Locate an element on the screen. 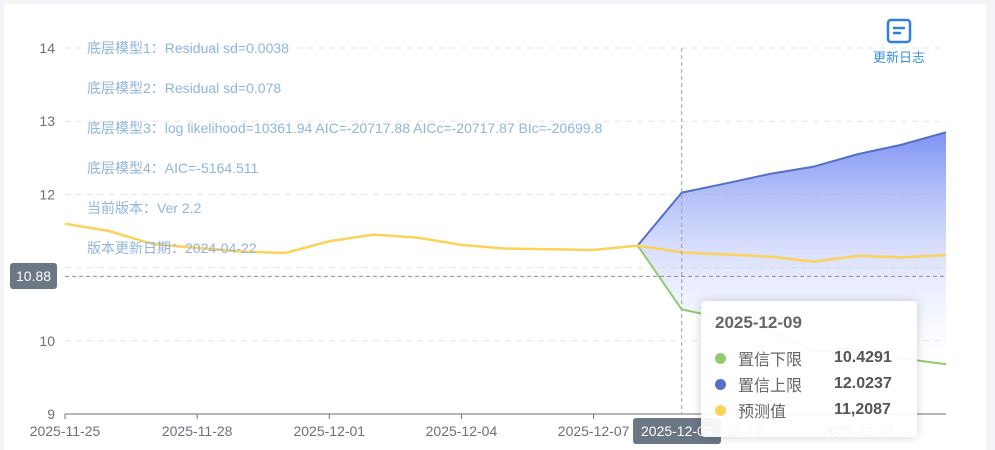  document-icon is located at coordinates (899, 31).